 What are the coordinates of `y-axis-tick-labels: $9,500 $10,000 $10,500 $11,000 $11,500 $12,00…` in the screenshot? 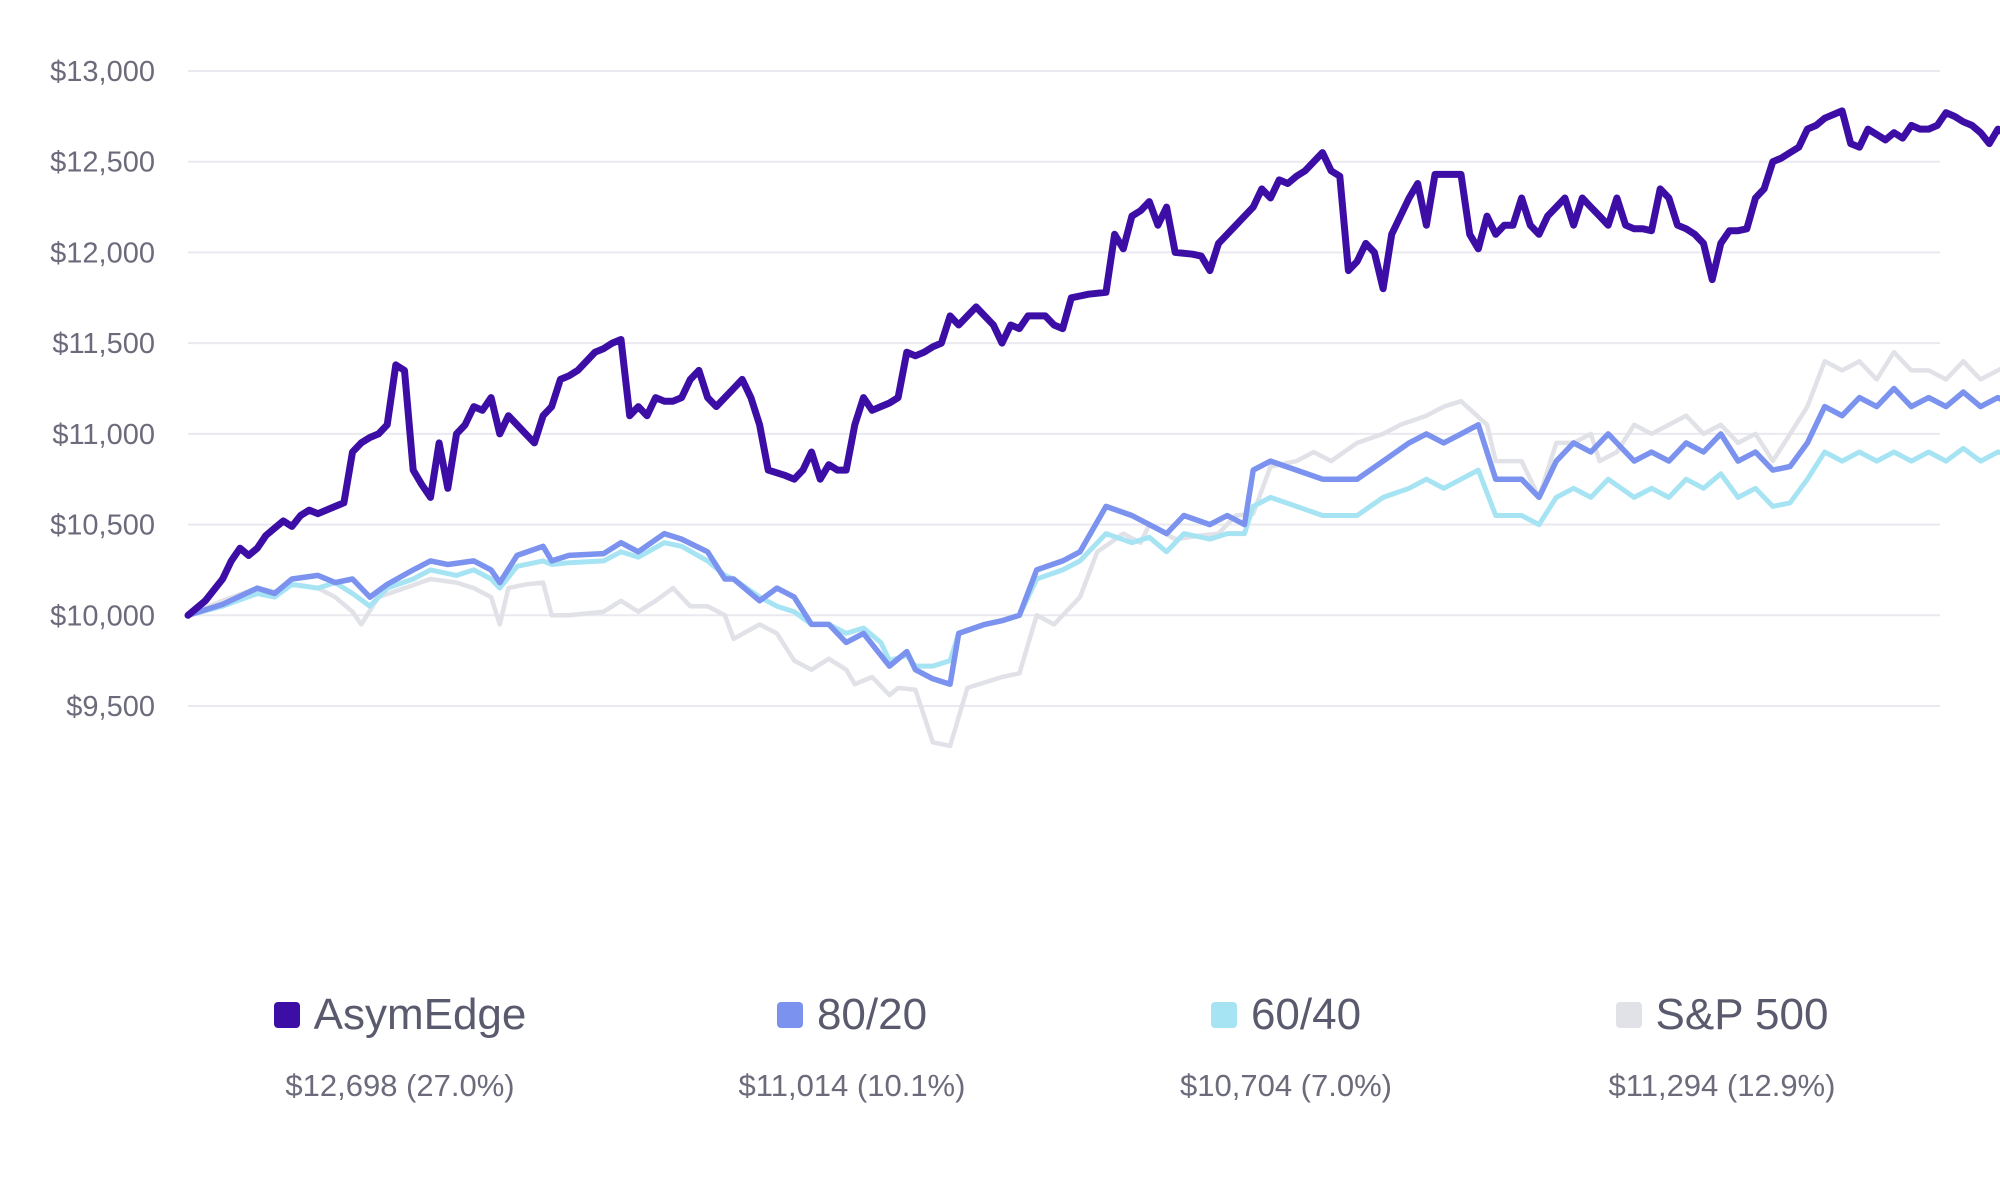 It's located at (102, 389).